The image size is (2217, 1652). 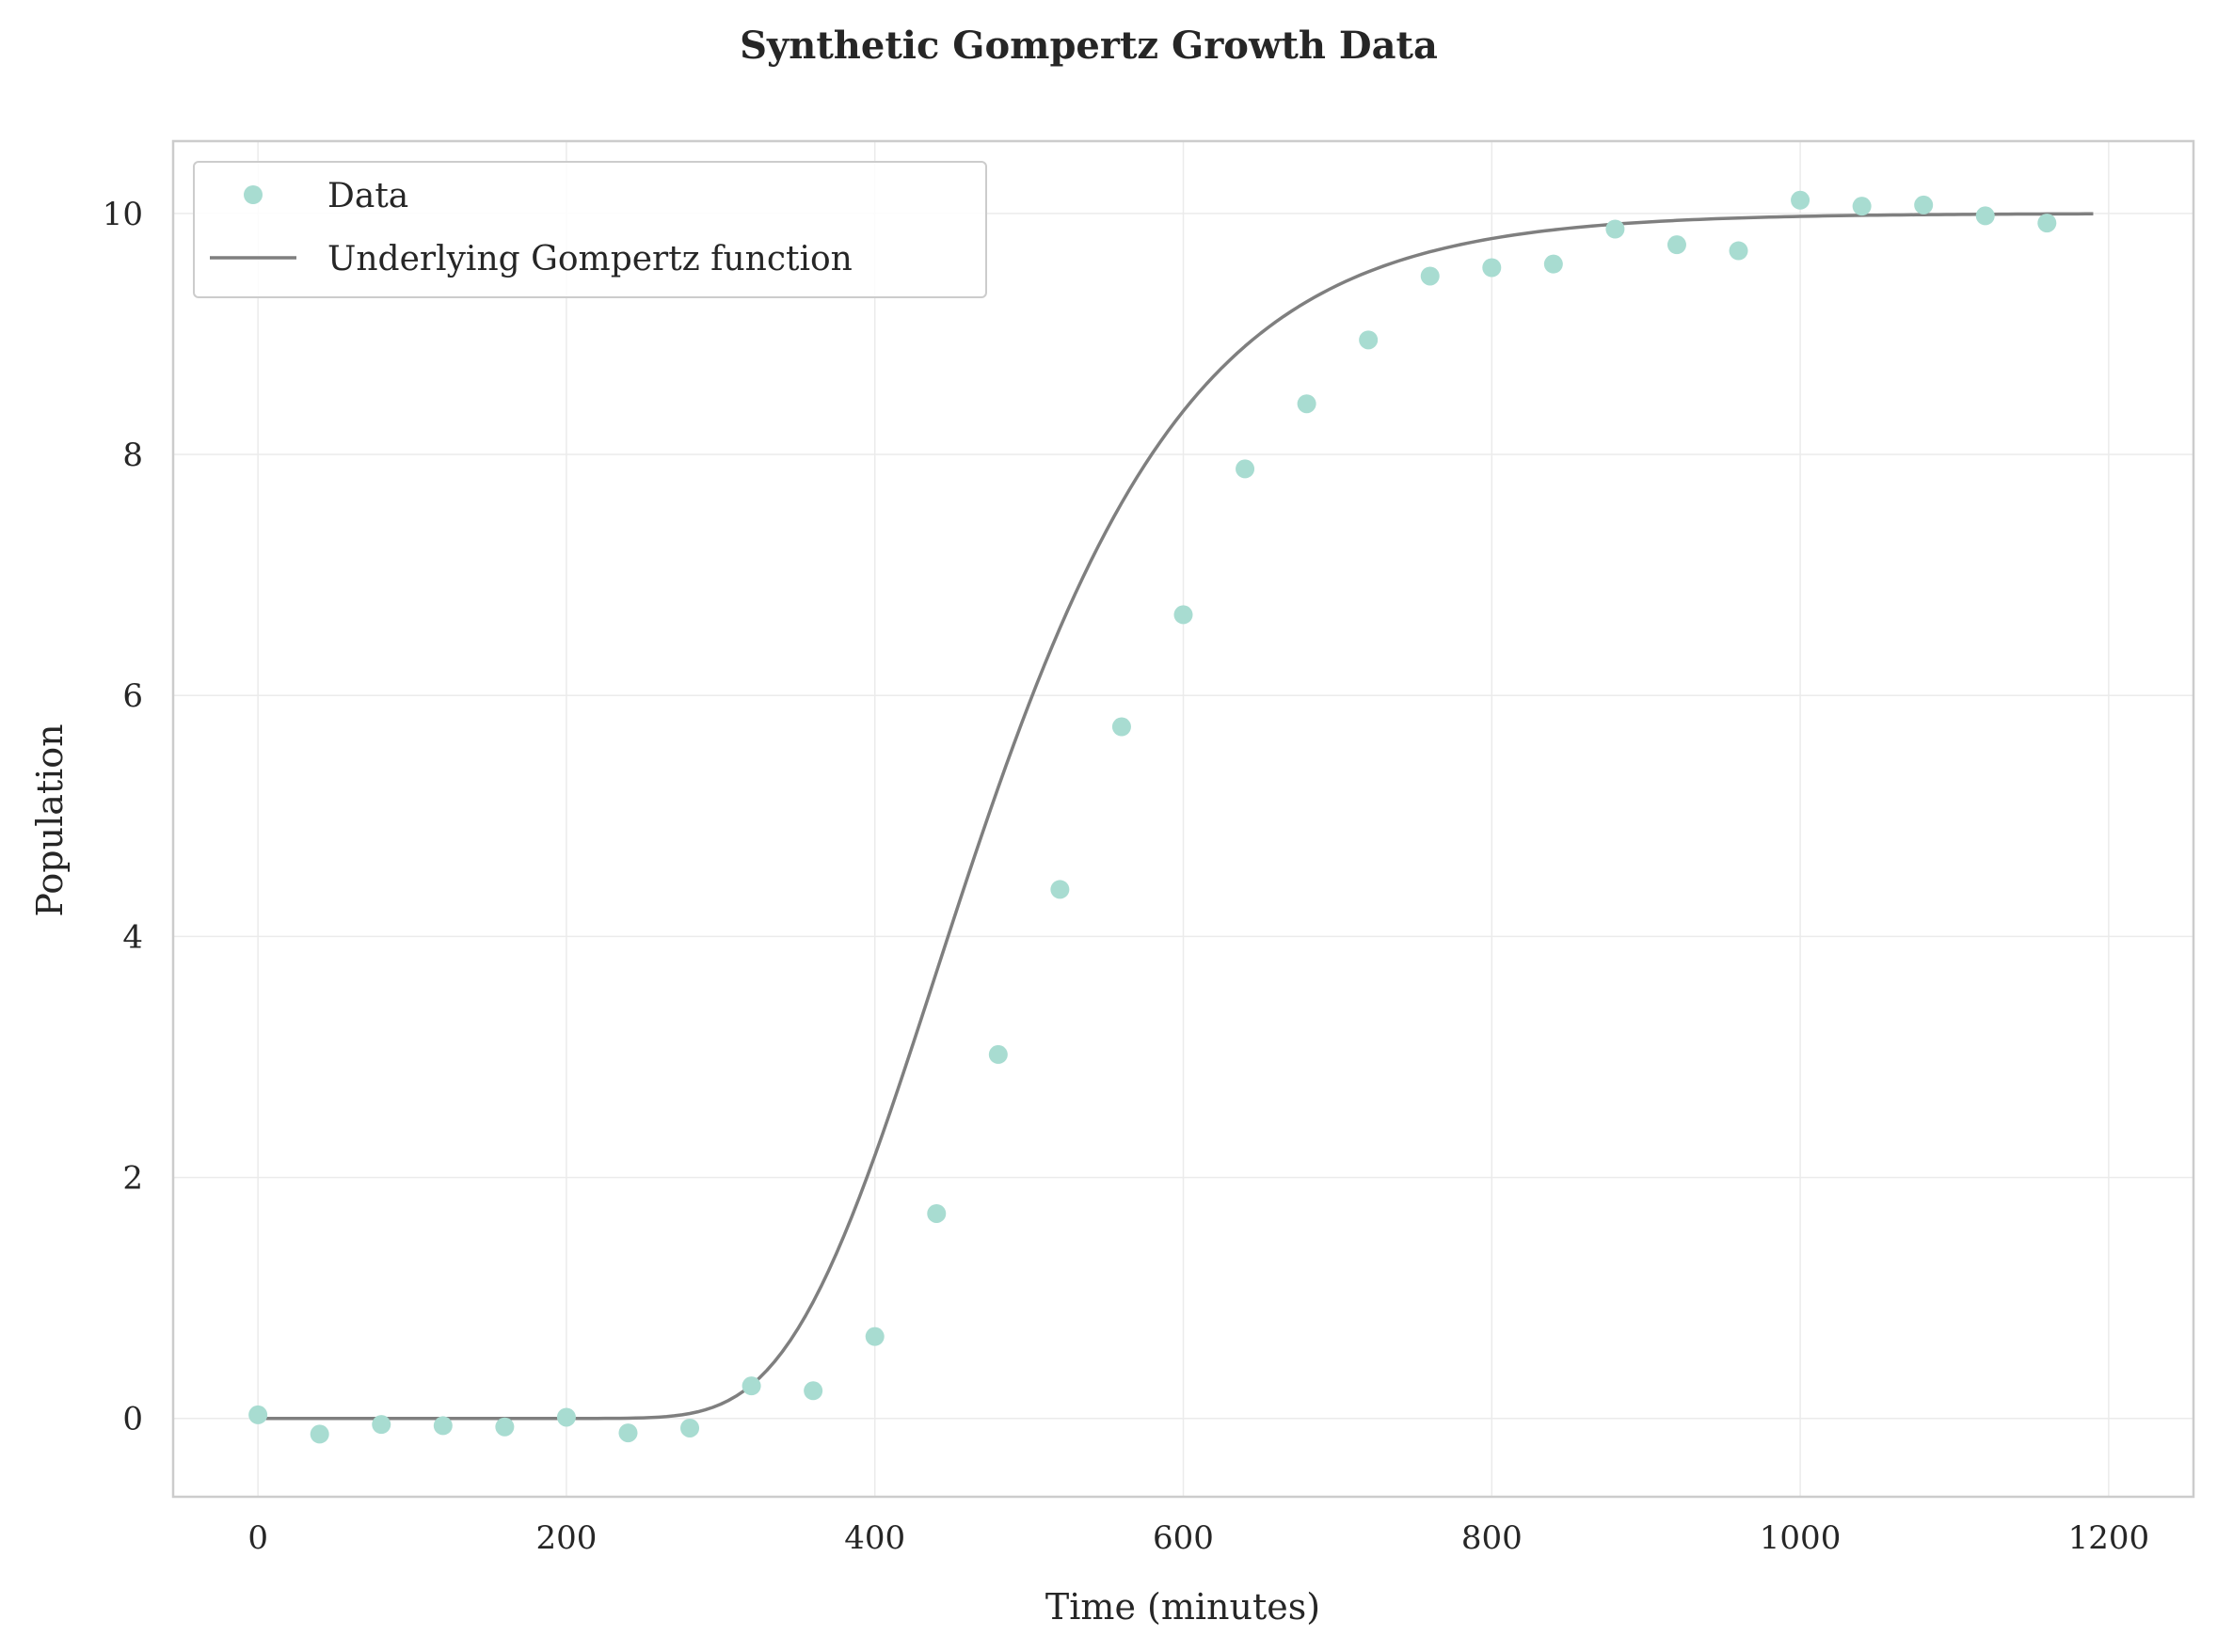 What do you see at coordinates (132, 1179) in the screenshot?
I see `y-tick-label: 2` at bounding box center [132, 1179].